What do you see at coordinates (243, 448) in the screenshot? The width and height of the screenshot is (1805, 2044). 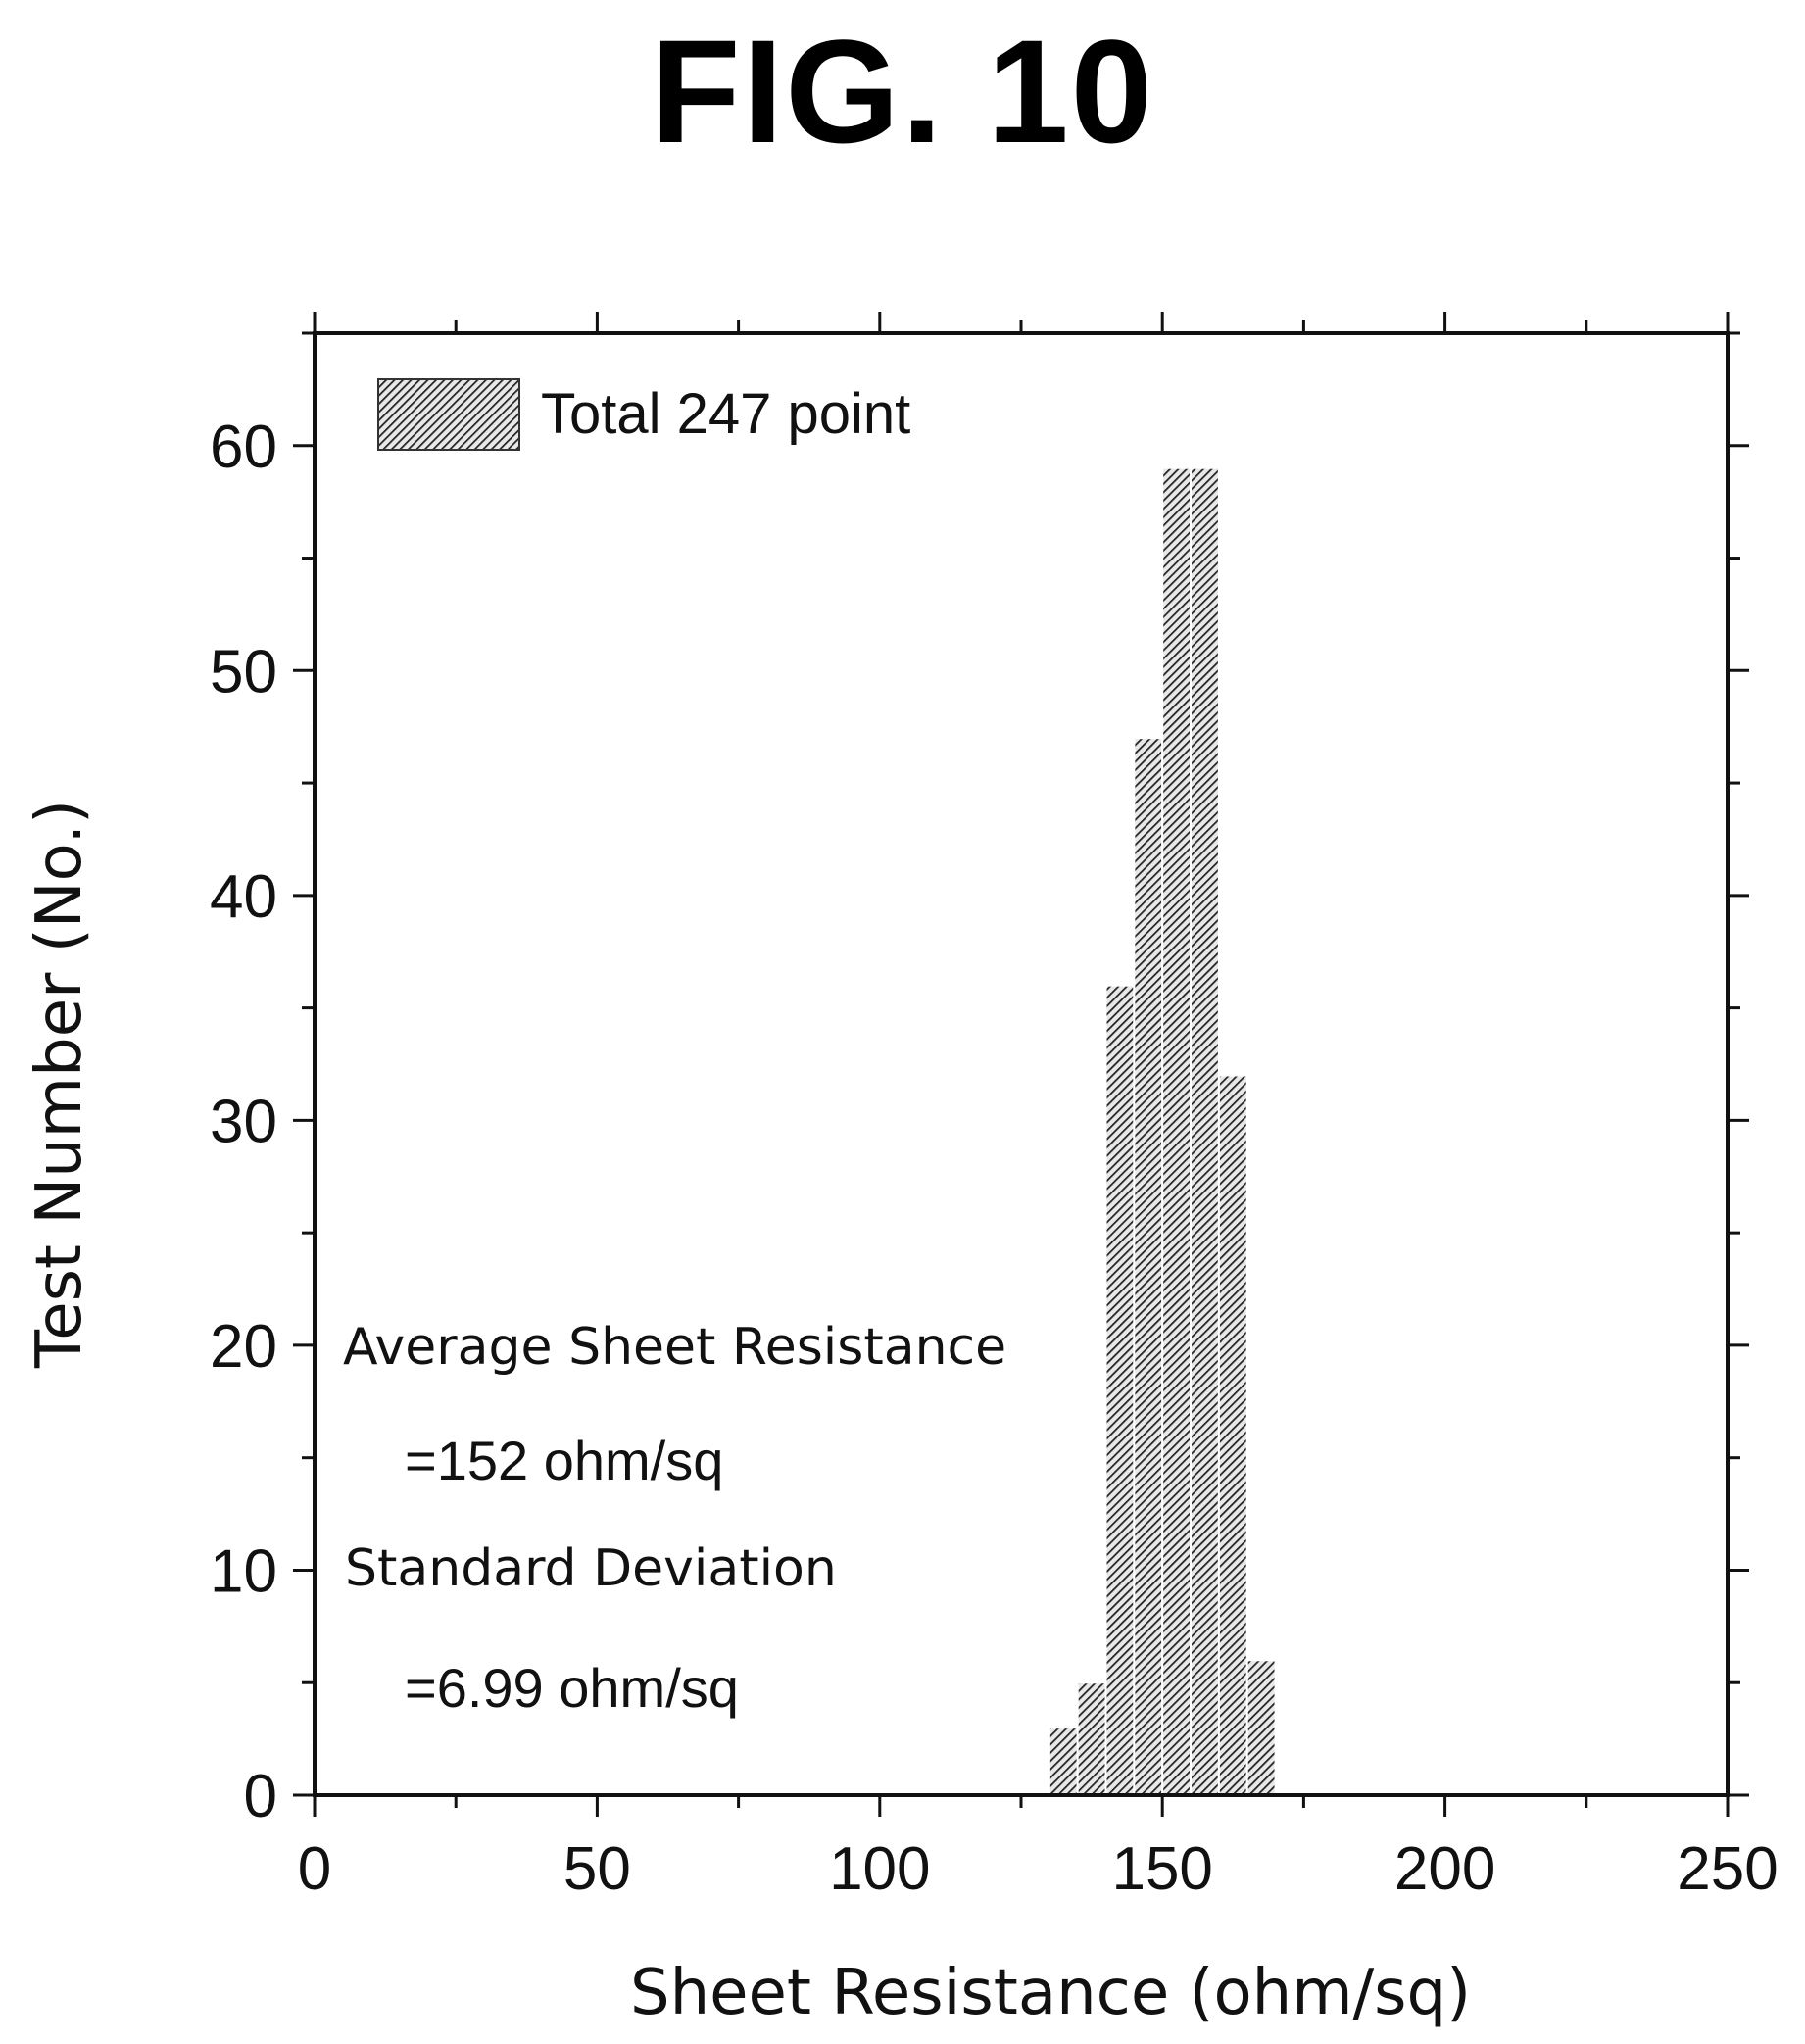 I see `y-tick-label: 60` at bounding box center [243, 448].